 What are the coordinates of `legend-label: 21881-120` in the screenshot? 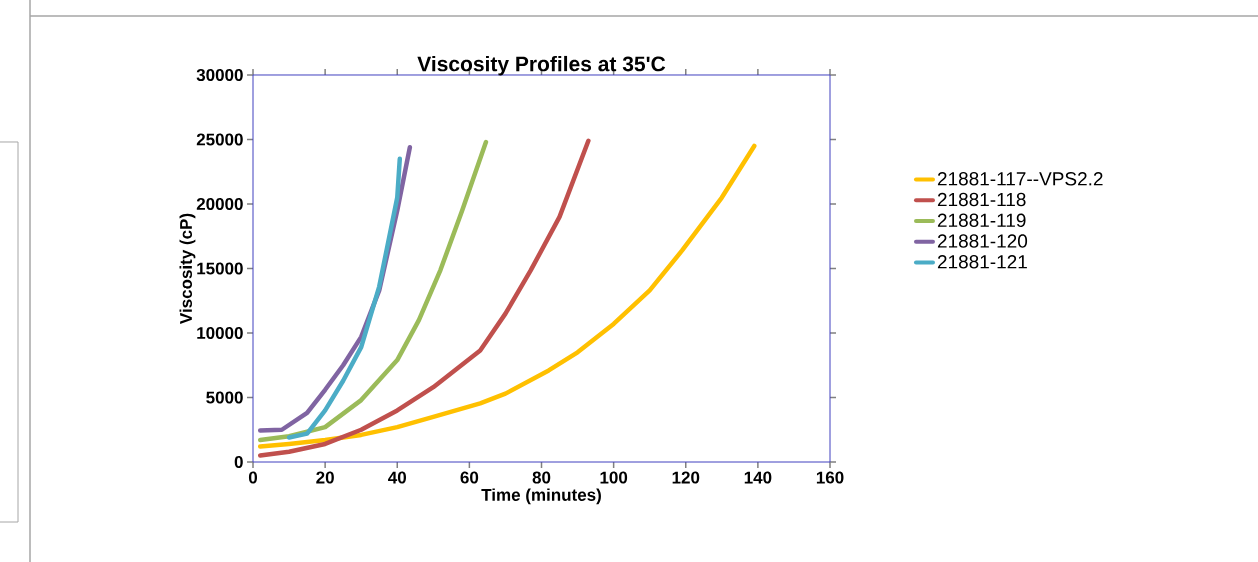 It's located at (982, 241).